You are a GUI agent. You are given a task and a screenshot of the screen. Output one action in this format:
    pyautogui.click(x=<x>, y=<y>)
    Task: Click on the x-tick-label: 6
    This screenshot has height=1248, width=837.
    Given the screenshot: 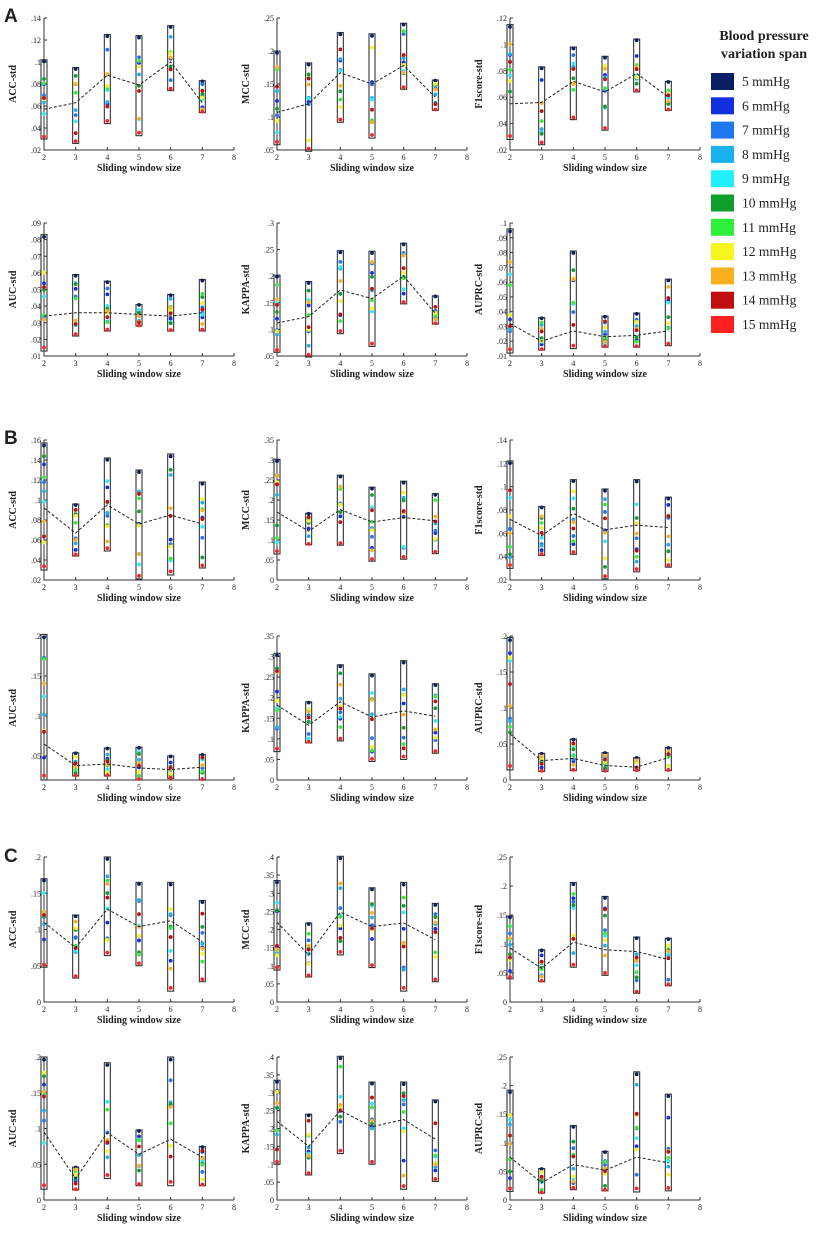 What is the action you would take?
    pyautogui.click(x=404, y=1009)
    